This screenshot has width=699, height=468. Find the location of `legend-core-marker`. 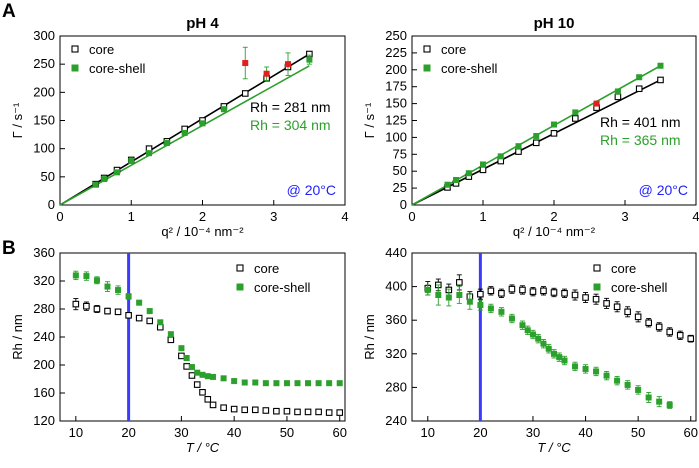

legend-core-marker is located at coordinates (75, 49).